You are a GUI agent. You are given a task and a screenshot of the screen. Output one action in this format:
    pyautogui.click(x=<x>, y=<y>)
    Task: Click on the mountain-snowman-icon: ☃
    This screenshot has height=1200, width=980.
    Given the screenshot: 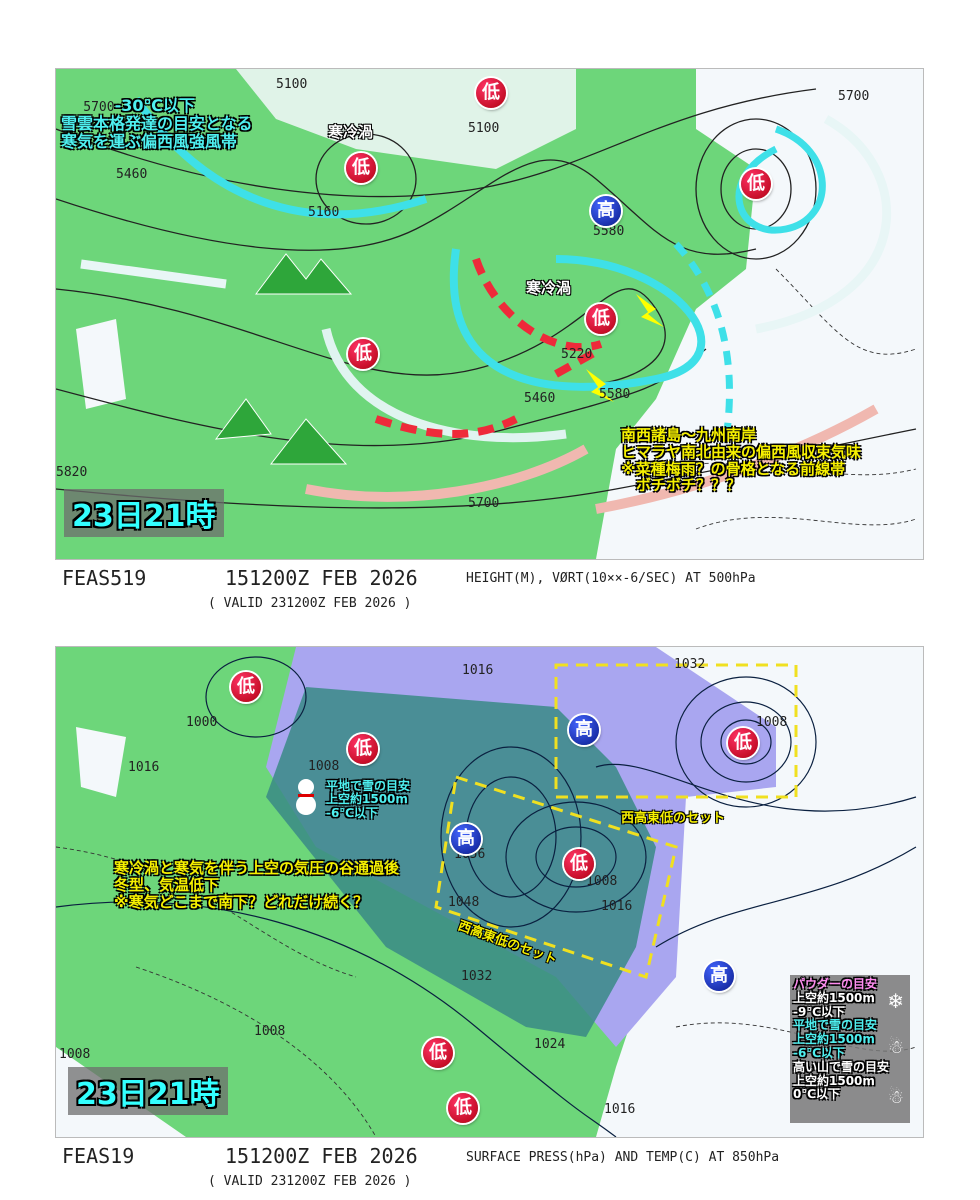 What is the action you would take?
    pyautogui.click(x=895, y=1097)
    